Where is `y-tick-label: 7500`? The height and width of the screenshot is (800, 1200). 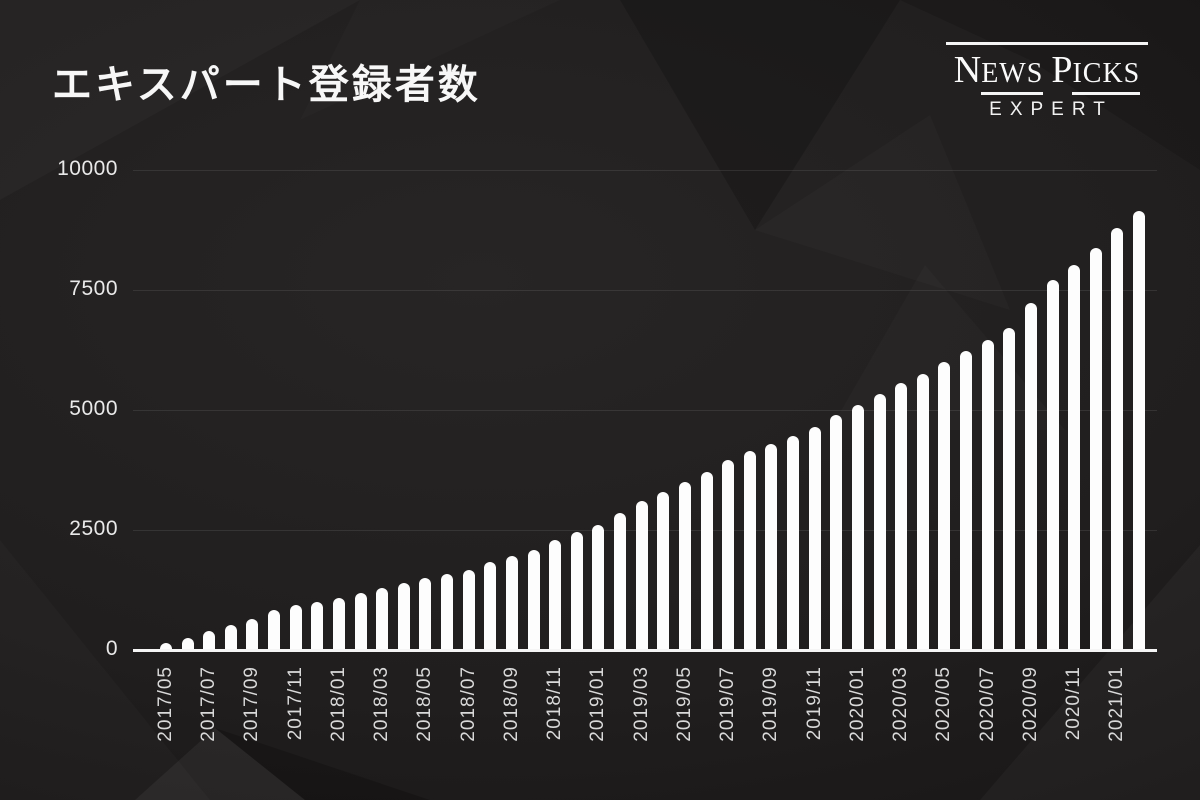
y-tick-label: 7500 is located at coordinates (93, 289).